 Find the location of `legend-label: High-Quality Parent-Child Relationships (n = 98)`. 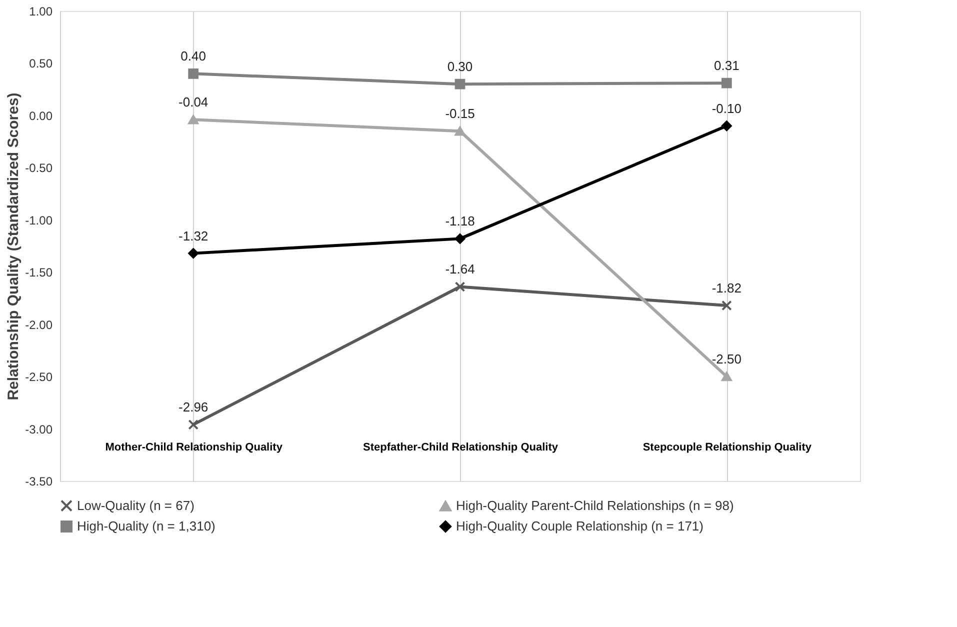

legend-label: High-Quality Parent-Child Relationships (n = 98) is located at coordinates (595, 506).